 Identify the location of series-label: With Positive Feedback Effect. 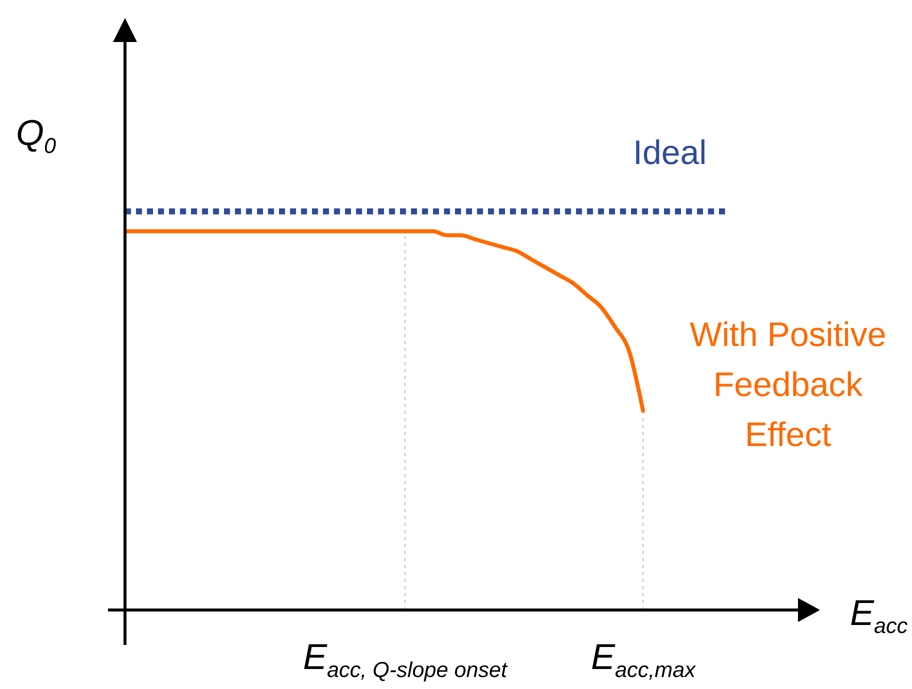
(788, 385).